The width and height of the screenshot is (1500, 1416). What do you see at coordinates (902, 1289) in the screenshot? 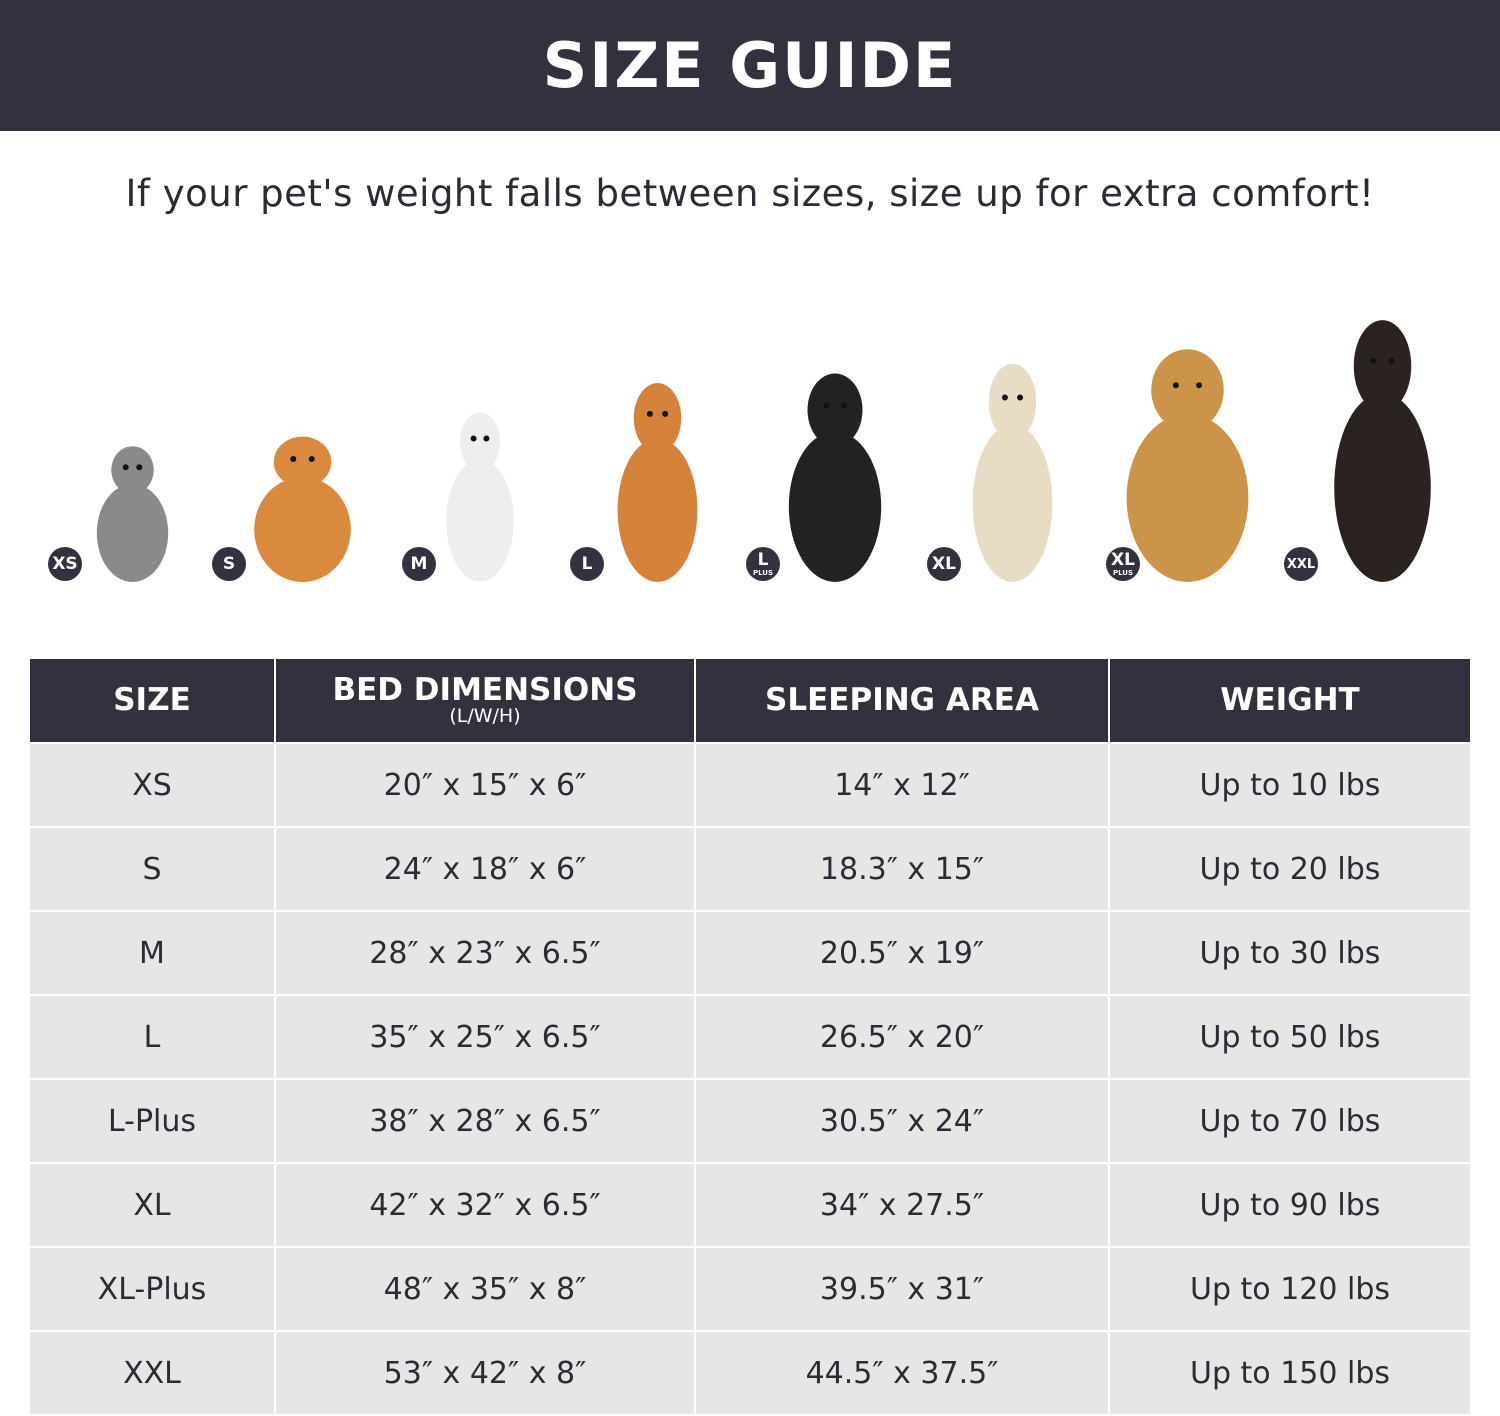
I see `cell-sleeping-area: 39.5″ x 31″` at bounding box center [902, 1289].